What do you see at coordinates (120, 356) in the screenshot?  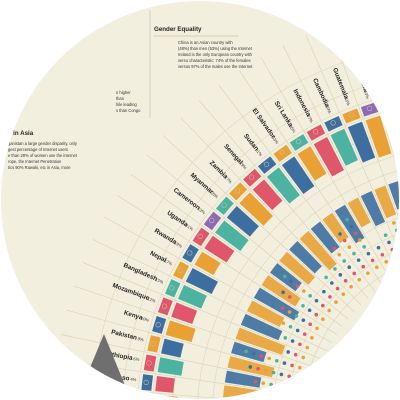 I see `country-label: Ethiopia` at bounding box center [120, 356].